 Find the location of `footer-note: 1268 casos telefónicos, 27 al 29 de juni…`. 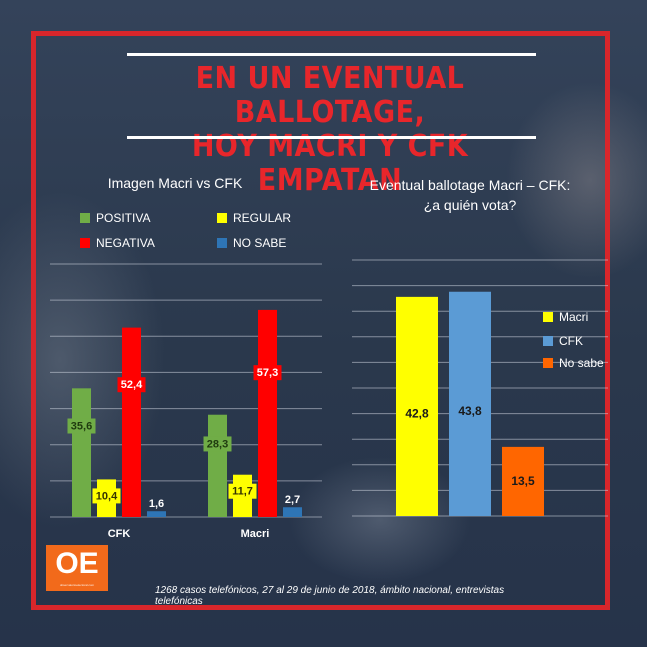

footer-note: 1268 casos telefónicos, 27 al 29 de juni… is located at coordinates (330, 596).